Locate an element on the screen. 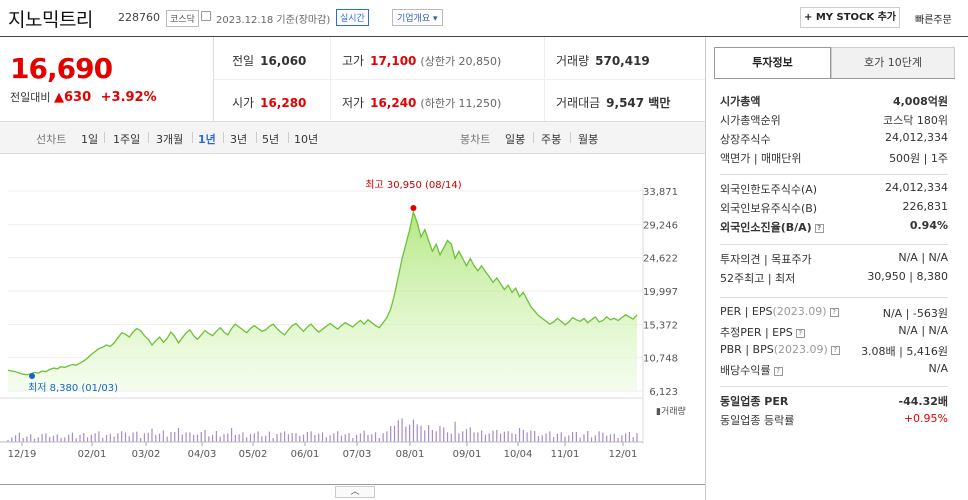 This screenshot has width=968, height=500. period-1y: 1년 is located at coordinates (207, 139).